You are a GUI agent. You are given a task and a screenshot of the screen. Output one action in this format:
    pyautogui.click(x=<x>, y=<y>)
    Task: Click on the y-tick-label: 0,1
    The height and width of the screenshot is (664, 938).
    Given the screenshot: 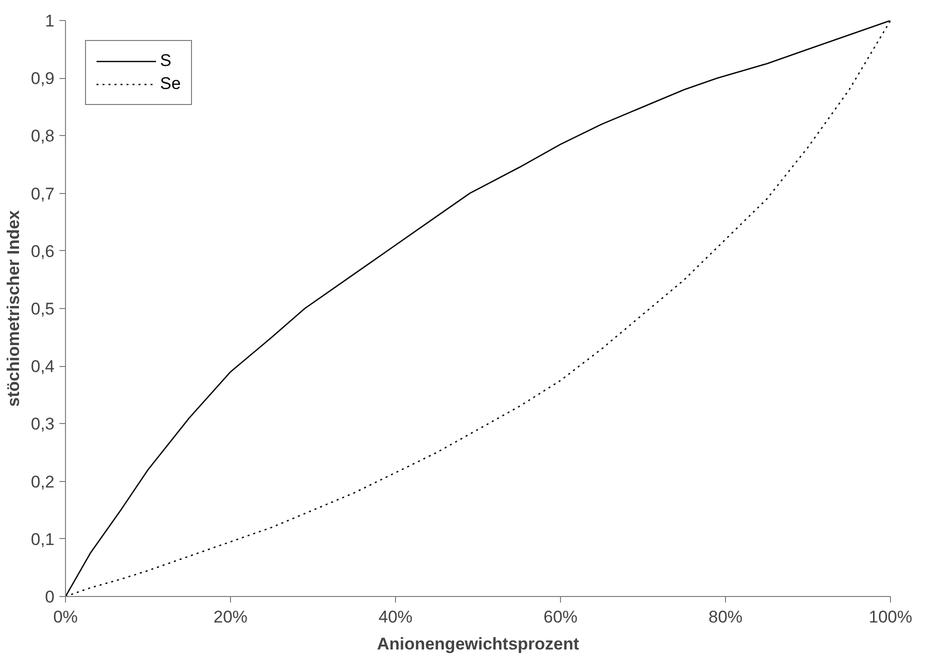 What is the action you would take?
    pyautogui.click(x=42, y=539)
    